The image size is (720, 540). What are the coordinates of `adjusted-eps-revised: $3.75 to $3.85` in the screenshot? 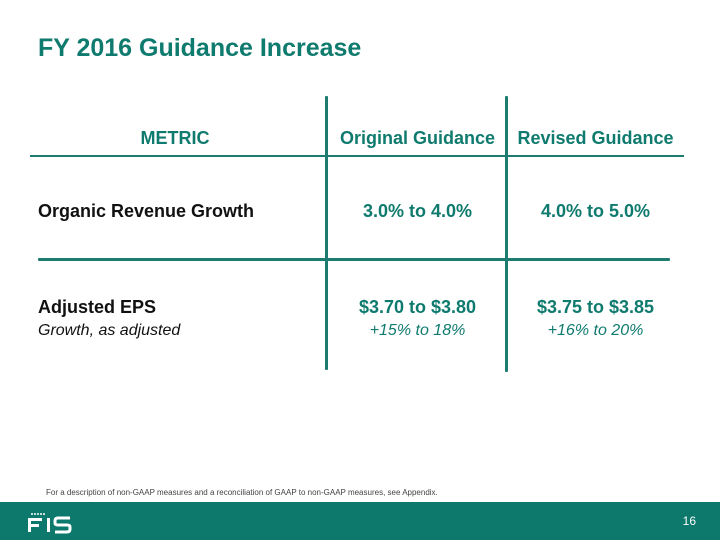 It's located at (595, 307).